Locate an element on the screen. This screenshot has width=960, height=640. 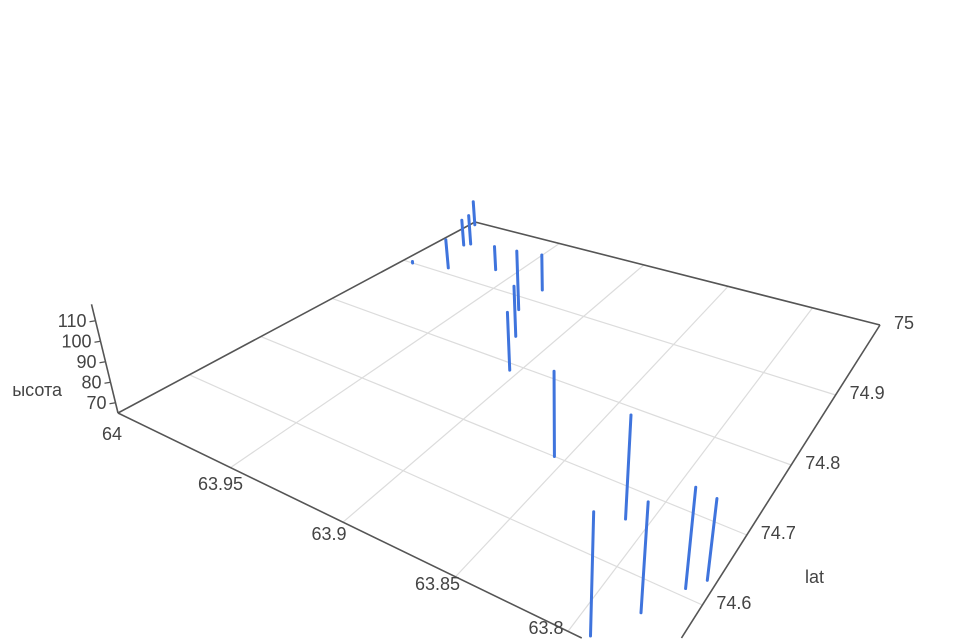
x-tick-label: 63.95 is located at coordinates (220, 484).